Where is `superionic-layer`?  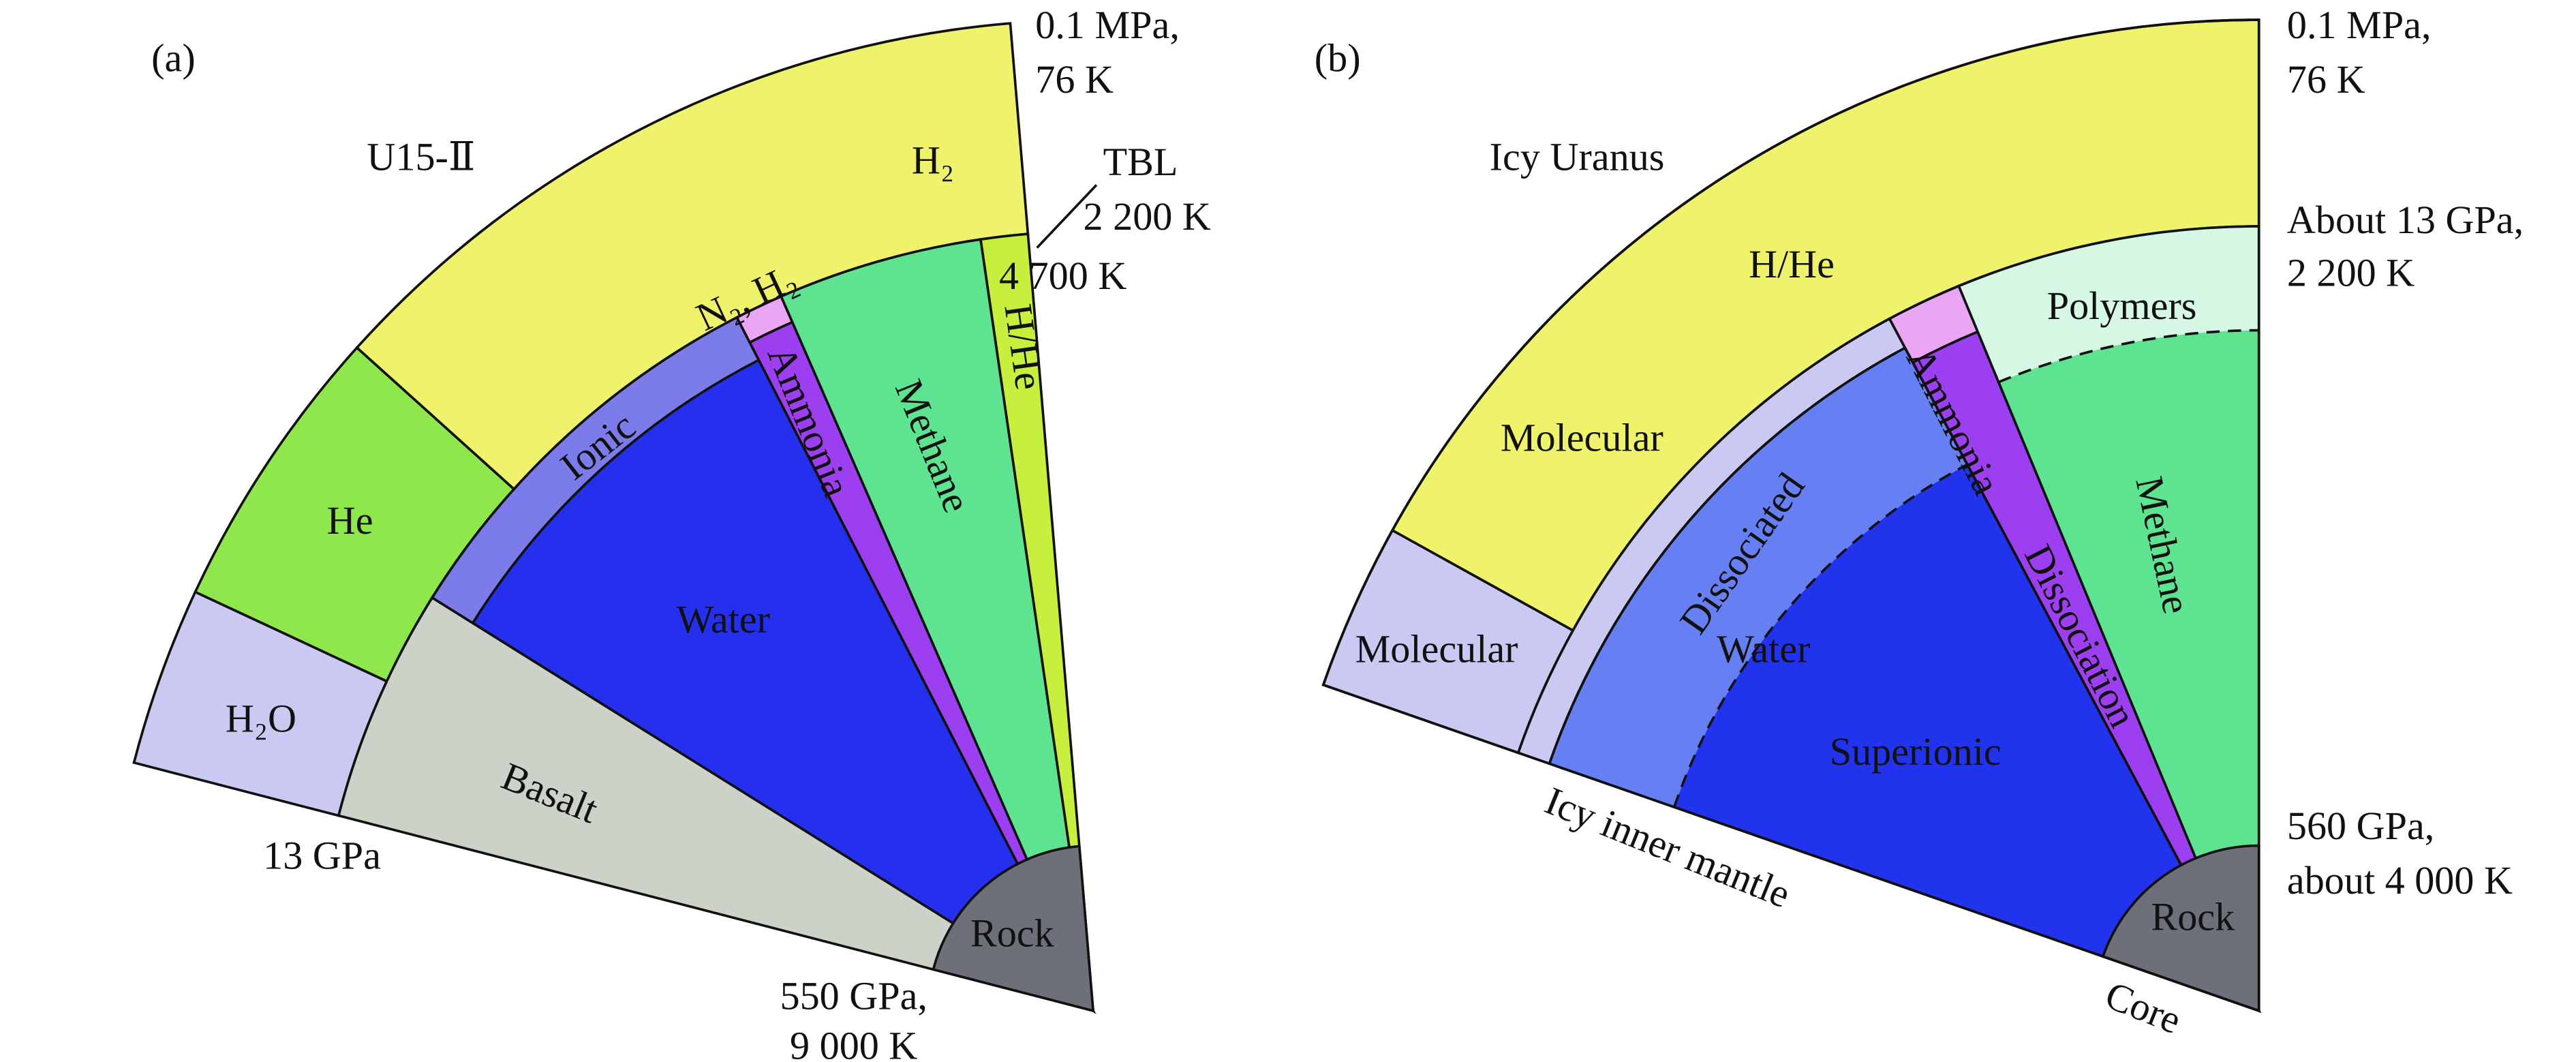 superionic-layer is located at coordinates (1966, 737).